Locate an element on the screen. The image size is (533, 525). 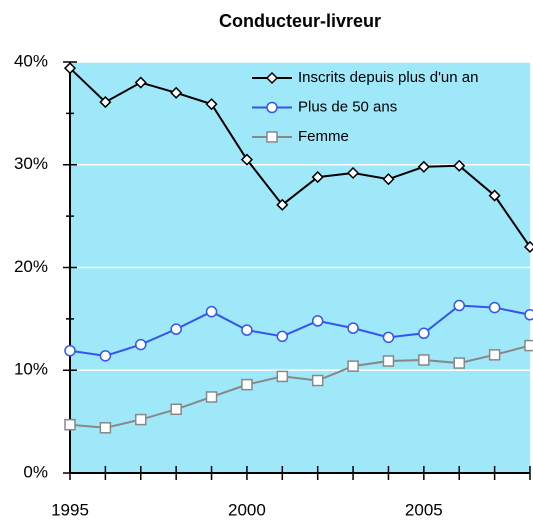
y-tick-label: 20% is located at coordinates (31, 266).